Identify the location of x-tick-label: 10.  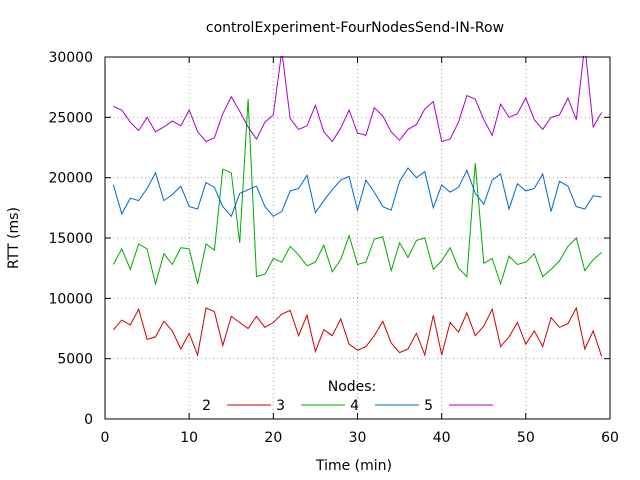
(189, 438).